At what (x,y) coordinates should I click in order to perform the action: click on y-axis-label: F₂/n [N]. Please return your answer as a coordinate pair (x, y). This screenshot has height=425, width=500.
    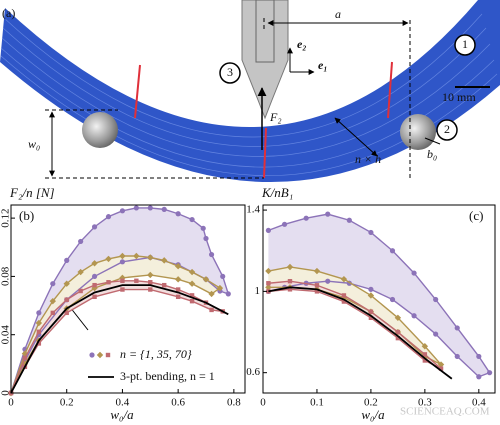
    Looking at the image, I should click on (32, 192).